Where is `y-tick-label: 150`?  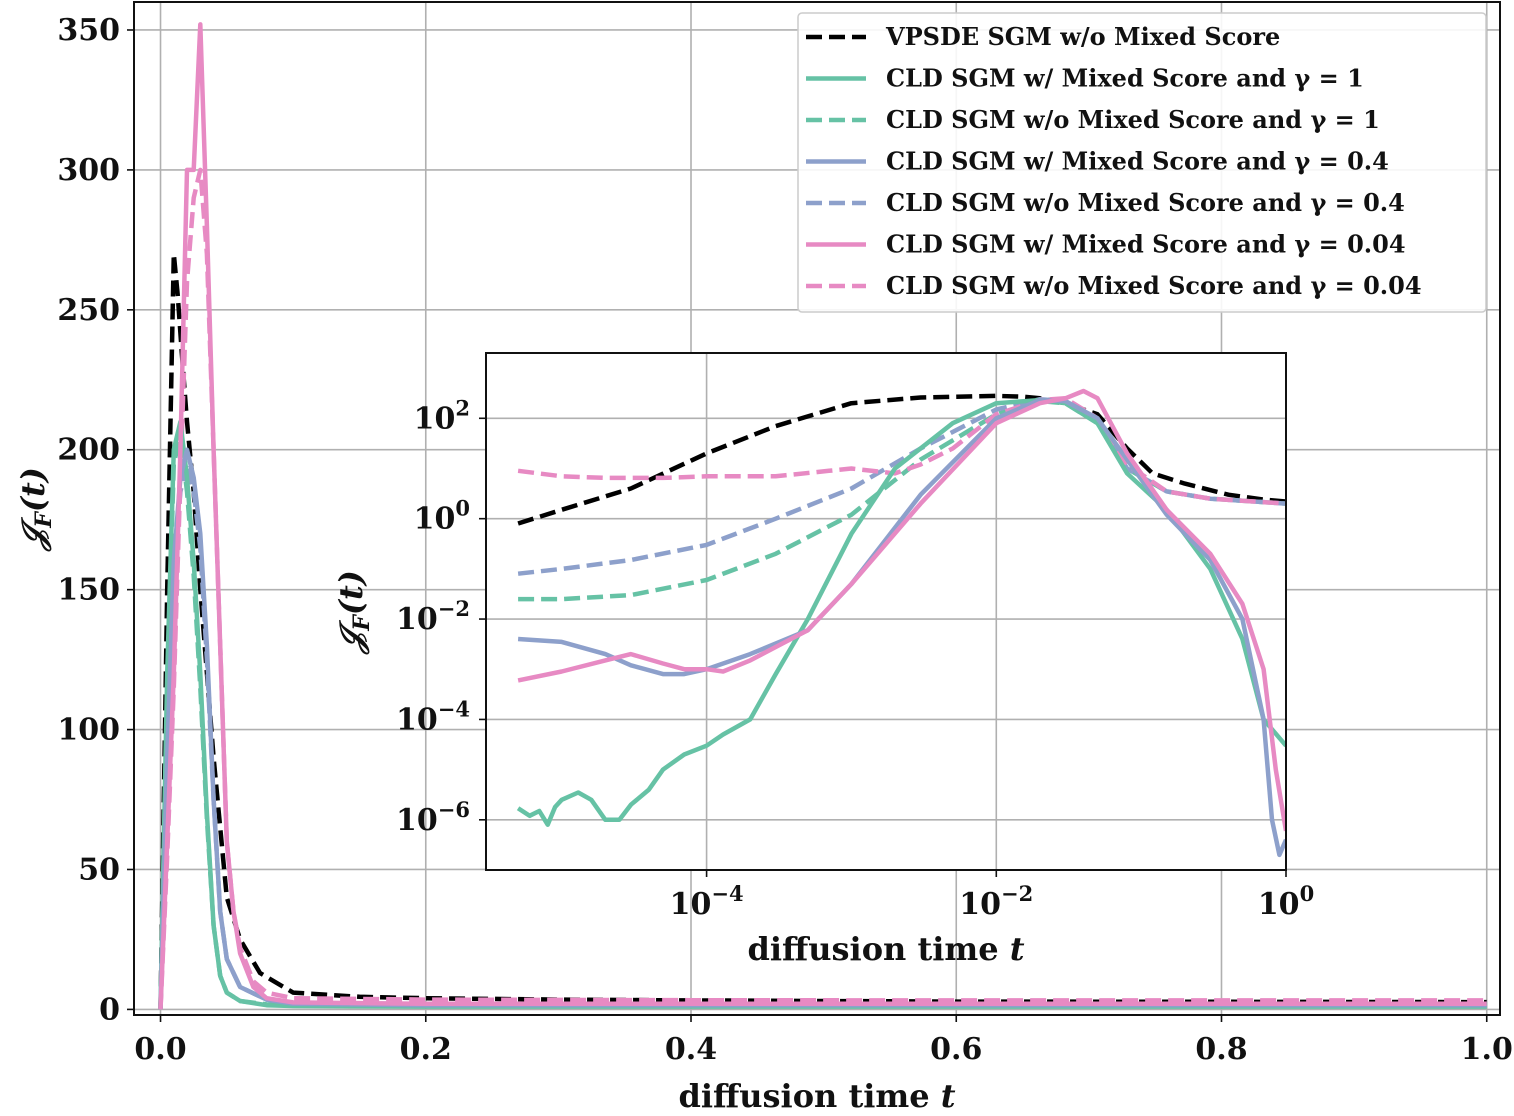
y-tick-label: 150 is located at coordinates (88, 590).